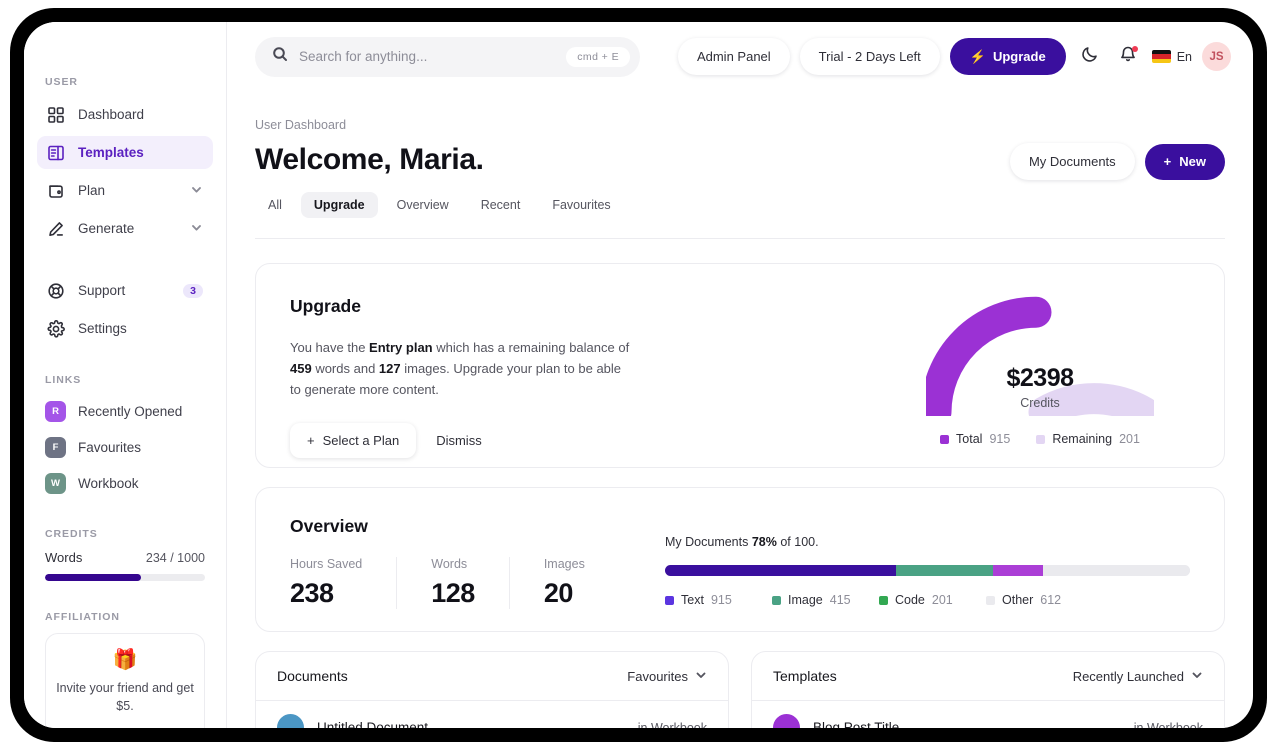  What do you see at coordinates (125, 375) in the screenshot?
I see `sidebar: USER Dashboard Templates Plan` at bounding box center [125, 375].